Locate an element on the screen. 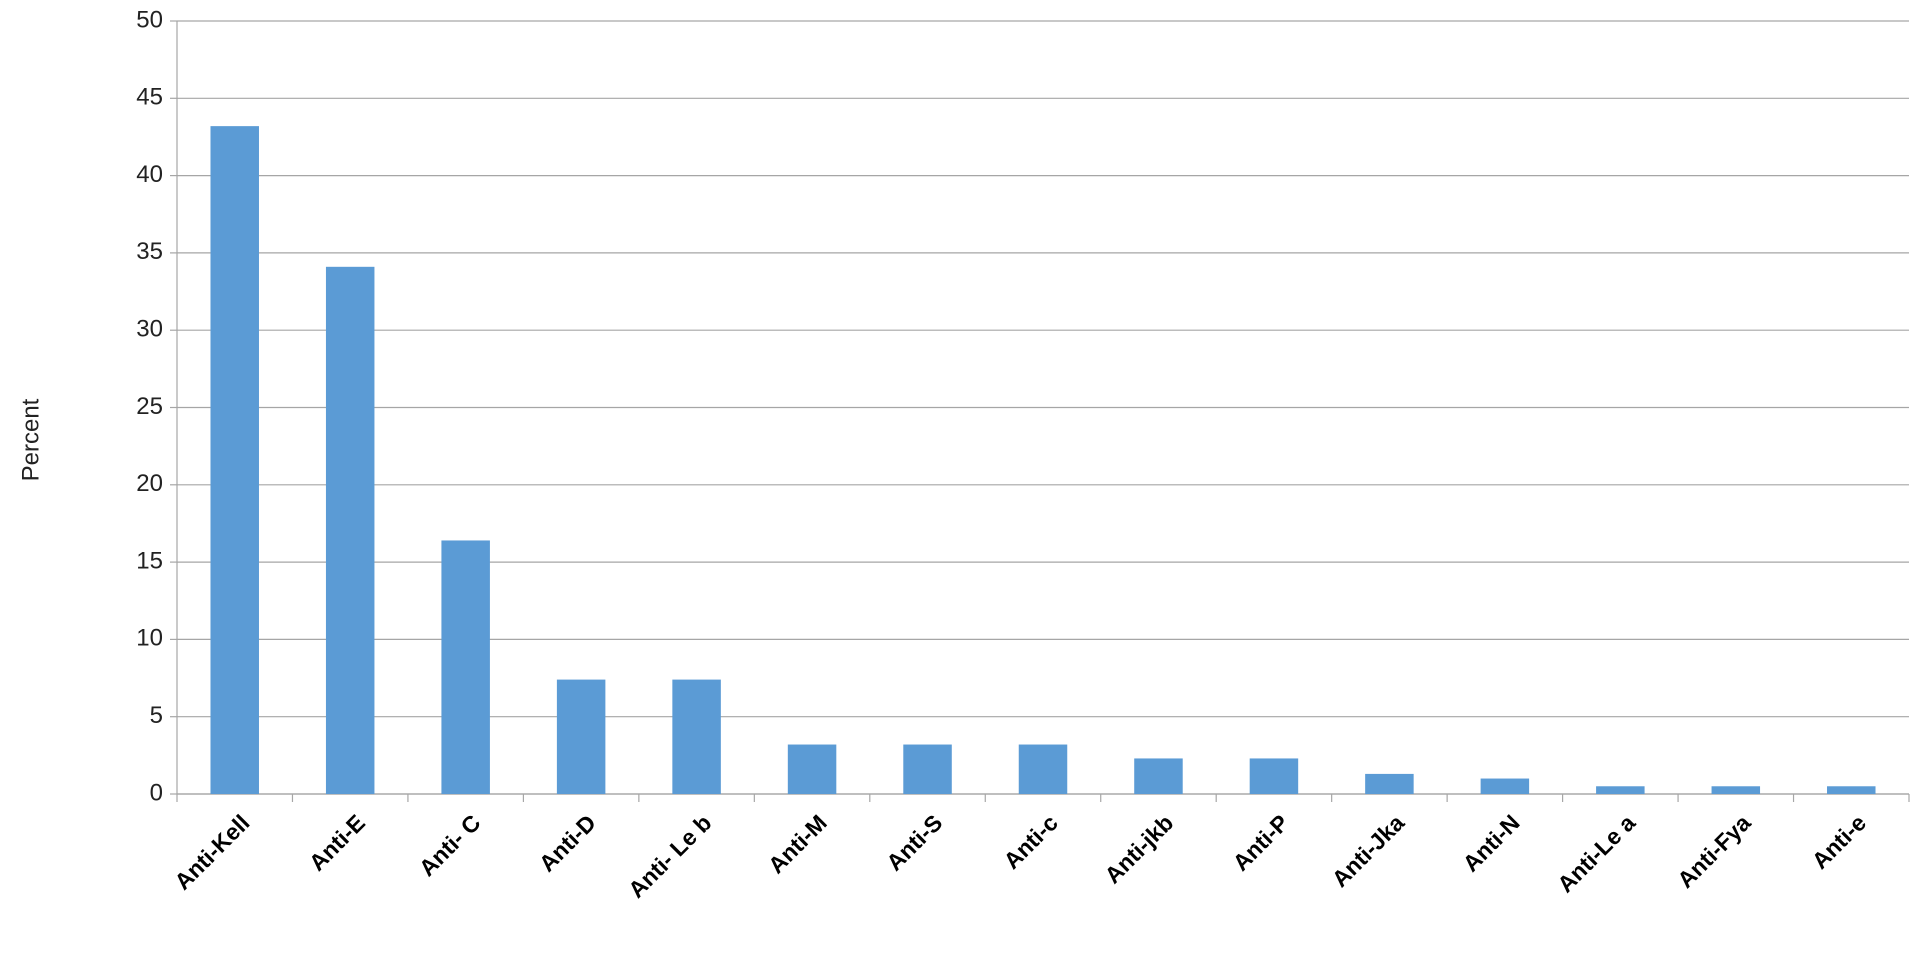 Image resolution: width=1913 pixels, height=970 pixels. y-tick-label: 40 is located at coordinates (149, 174).